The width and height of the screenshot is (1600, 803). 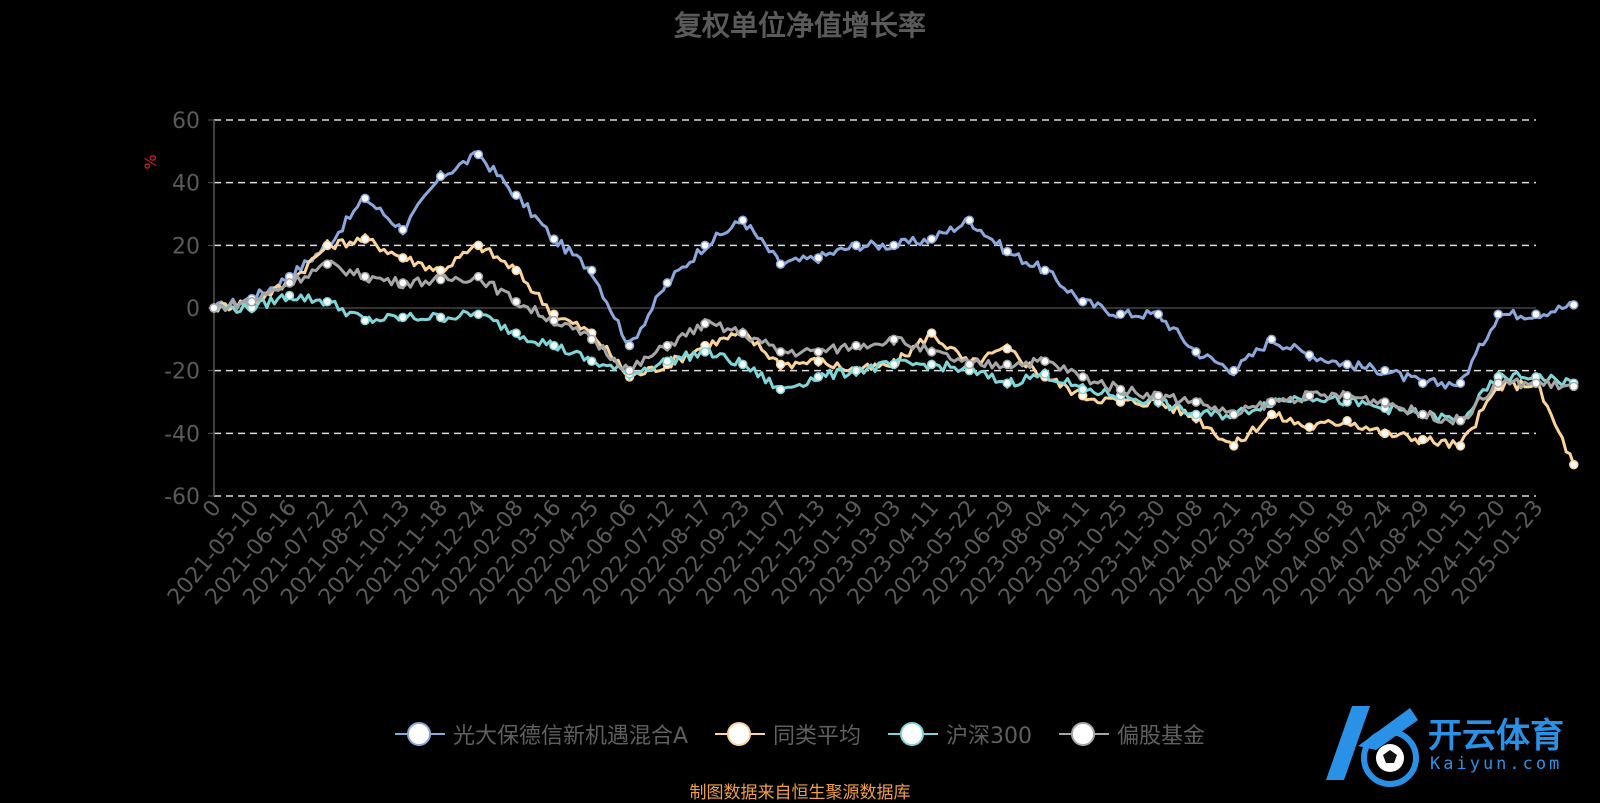 I want to click on legend-item-peer-average: 同类平均, so click(x=788, y=734).